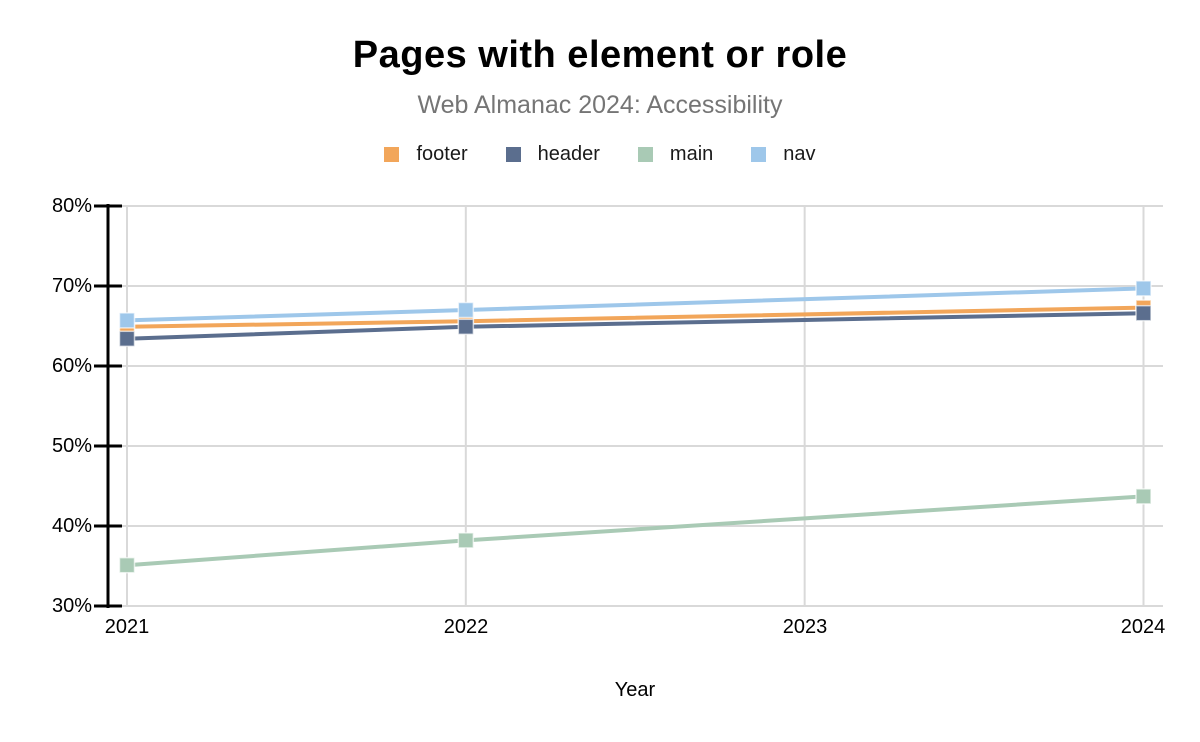 This screenshot has width=1200, height=742. I want to click on y-tick-80: 80%, so click(71, 206).